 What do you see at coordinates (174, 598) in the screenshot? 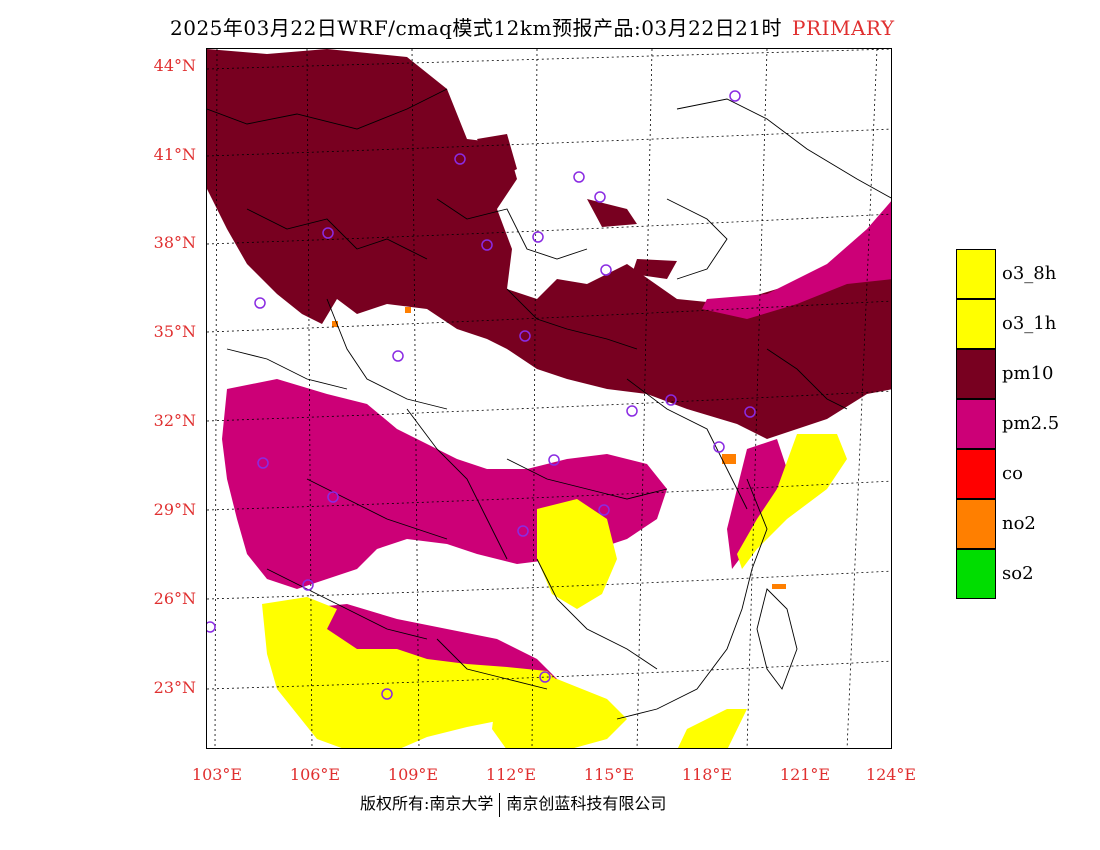
I see `lat-label-26: 26°N` at bounding box center [174, 598].